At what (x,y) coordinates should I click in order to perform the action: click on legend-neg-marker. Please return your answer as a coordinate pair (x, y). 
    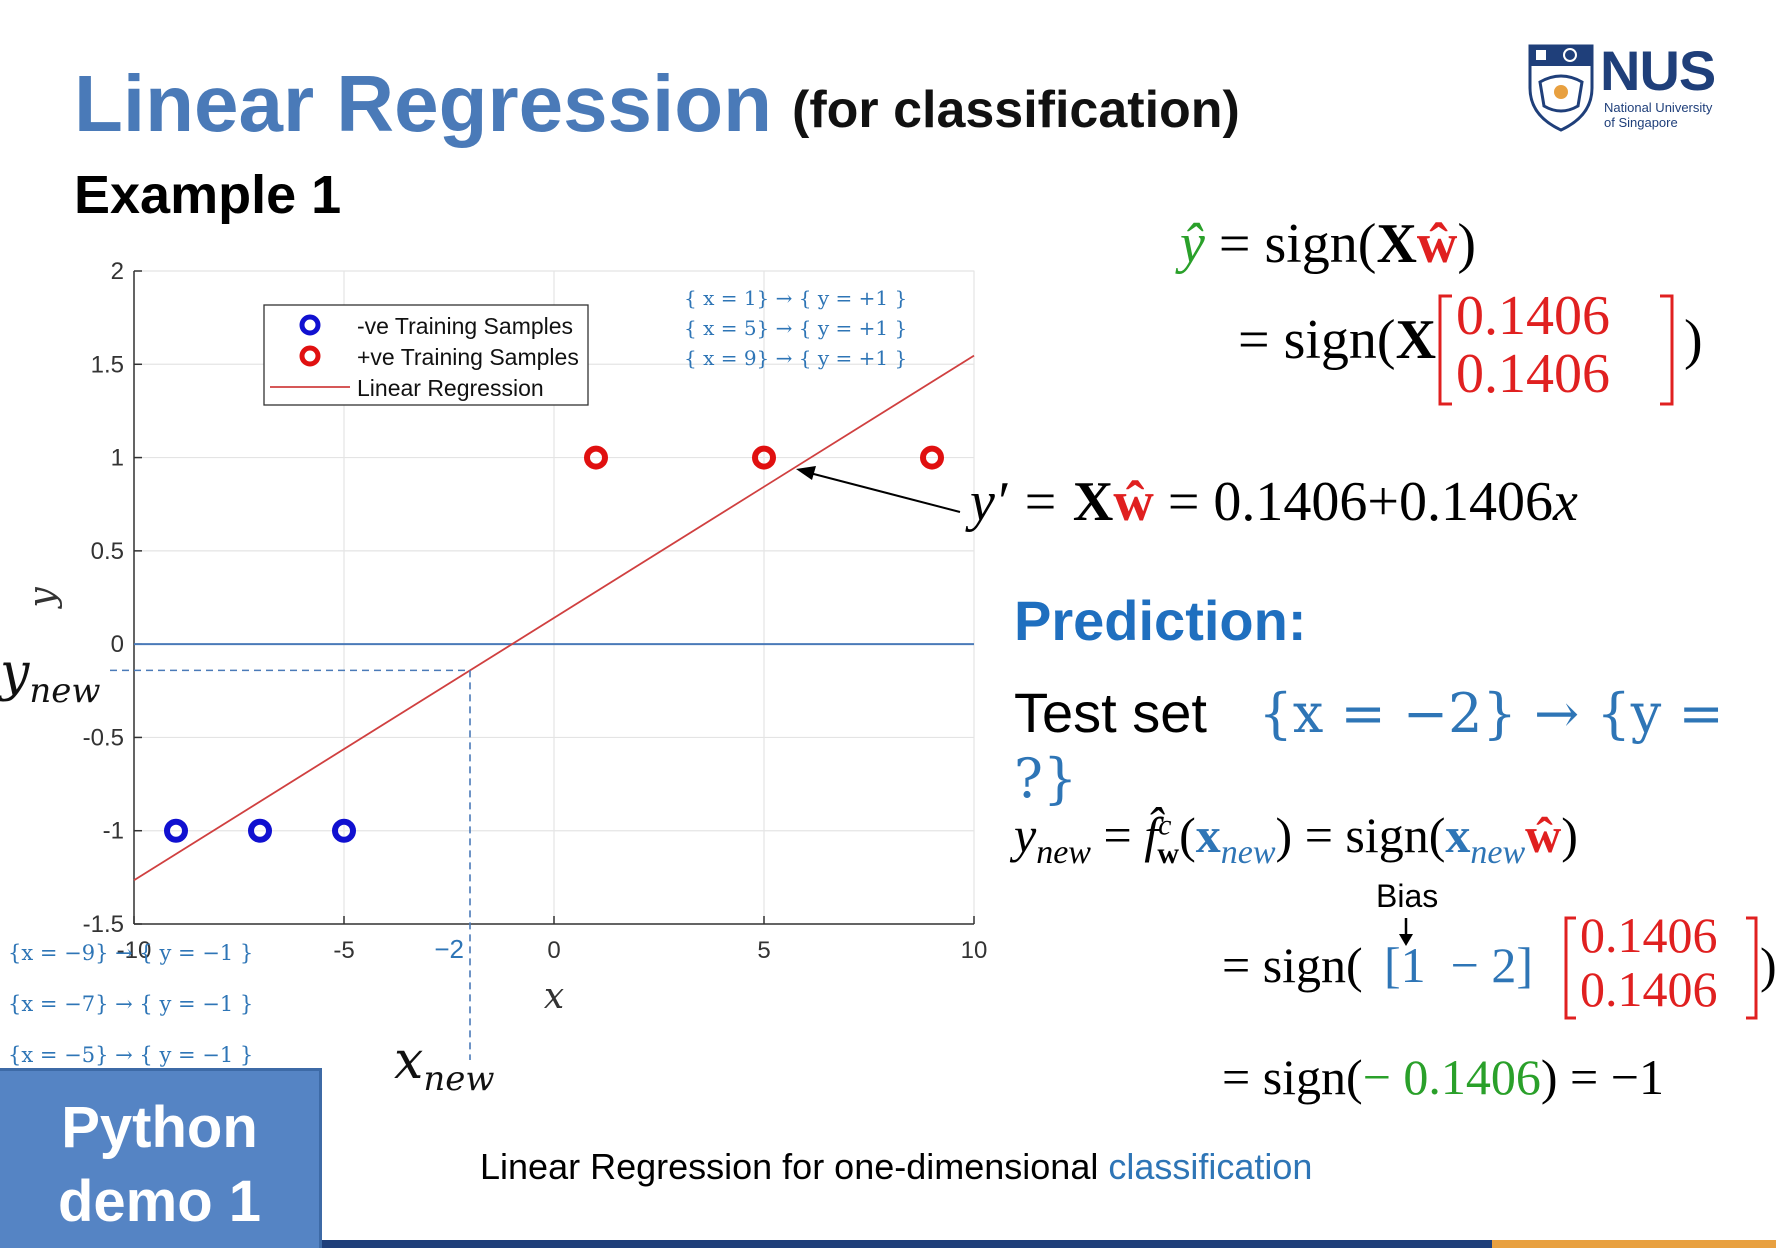
    Looking at the image, I should click on (310, 325).